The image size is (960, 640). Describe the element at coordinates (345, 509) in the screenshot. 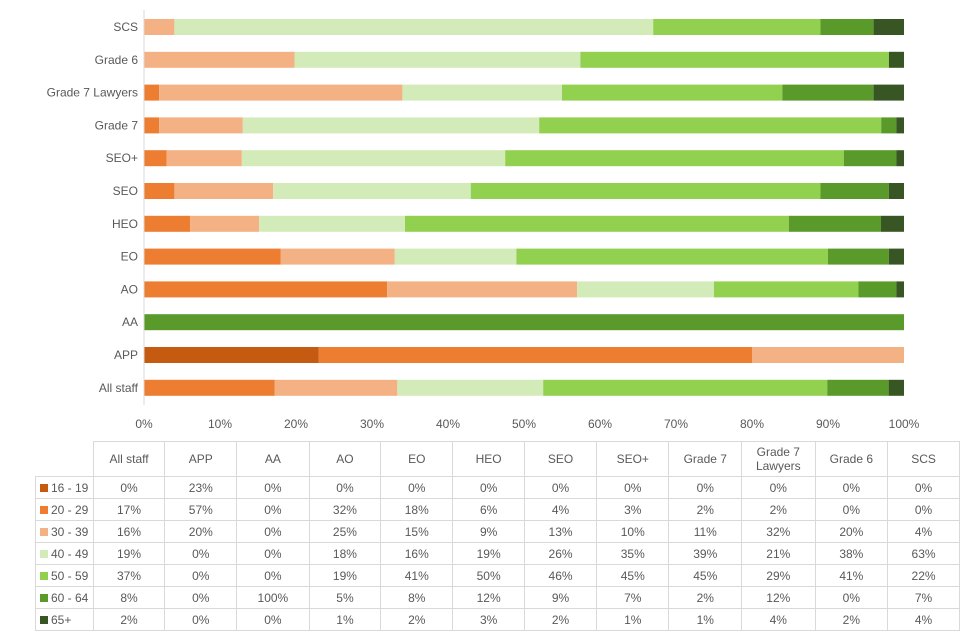

I see `table-cell: 32%` at that location.